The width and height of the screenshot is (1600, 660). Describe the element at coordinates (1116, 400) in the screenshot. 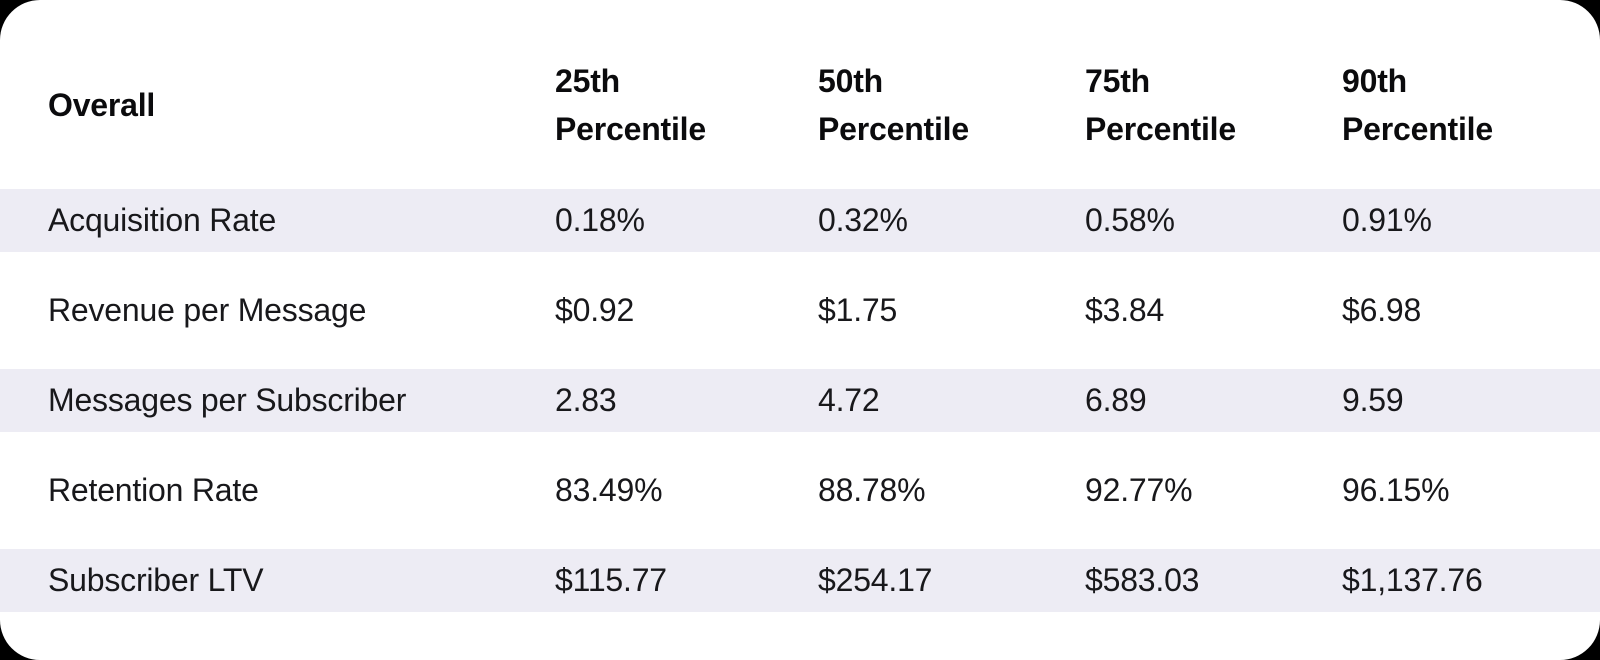

I see `cell-value: 6.89` at that location.